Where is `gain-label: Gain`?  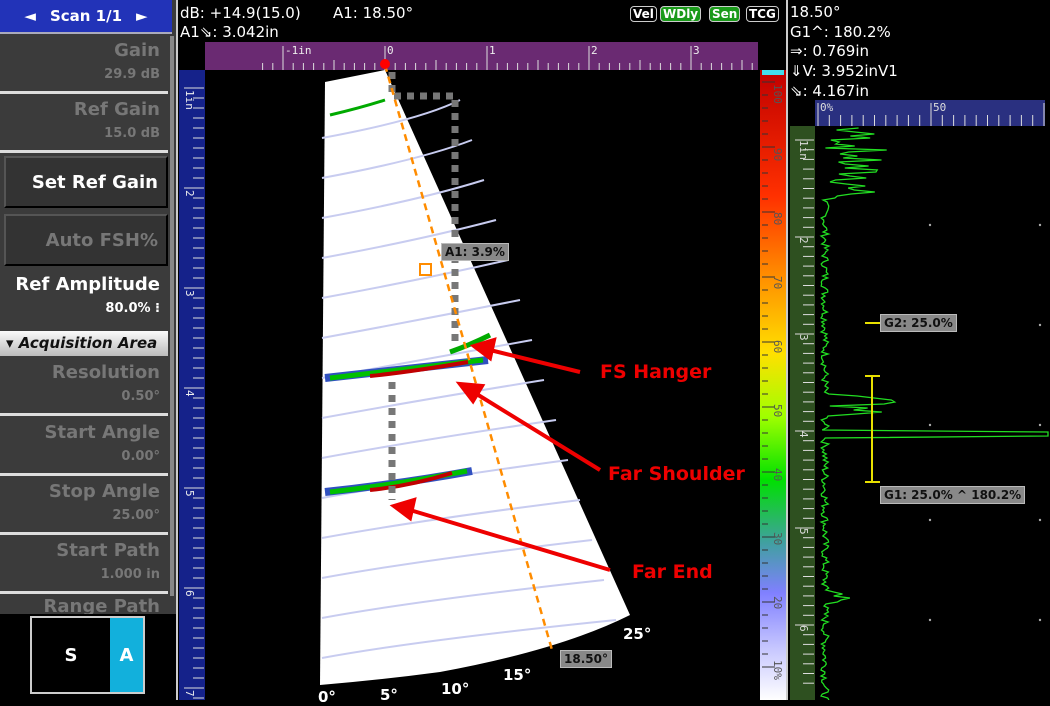 gain-label: Gain is located at coordinates (137, 50).